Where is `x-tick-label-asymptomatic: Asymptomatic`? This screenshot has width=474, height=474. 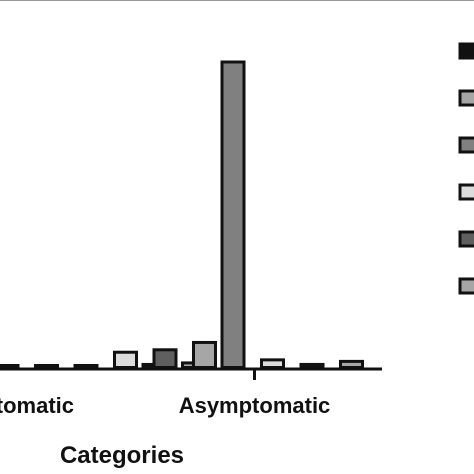 x-tick-label-asymptomatic: Asymptomatic is located at coordinates (255, 405).